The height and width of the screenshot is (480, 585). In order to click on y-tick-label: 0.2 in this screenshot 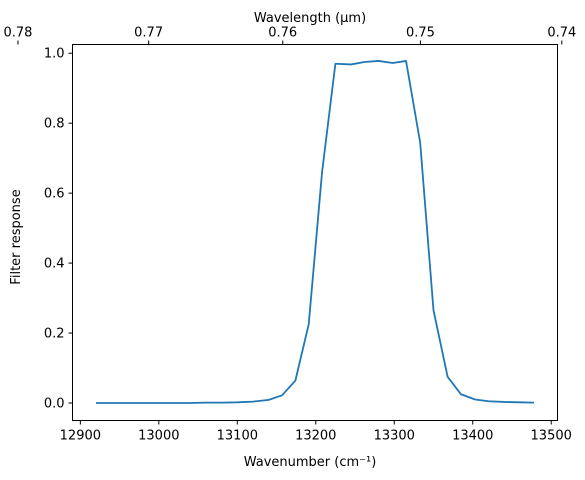, I will do `click(54, 334)`.